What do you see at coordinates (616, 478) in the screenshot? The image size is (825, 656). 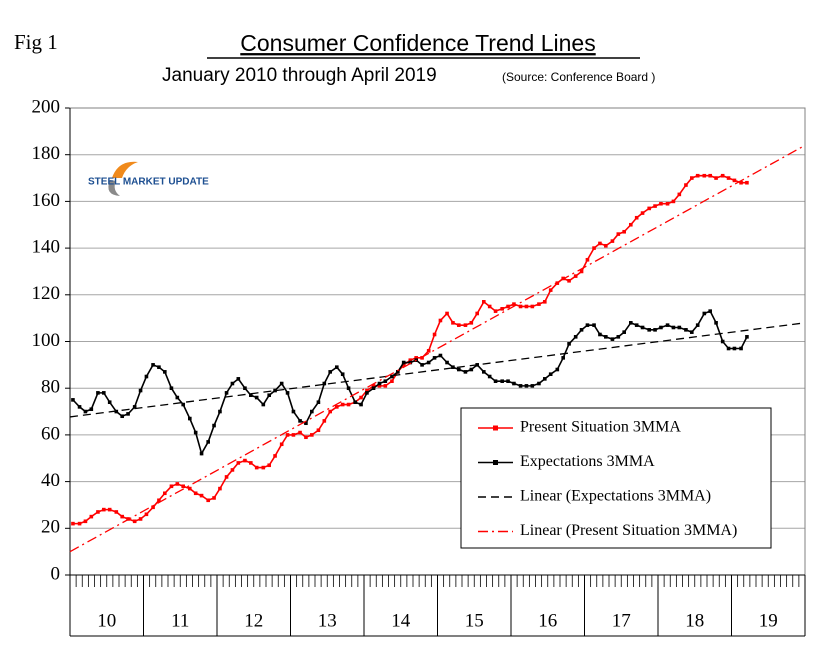 I see `legend-box` at bounding box center [616, 478].